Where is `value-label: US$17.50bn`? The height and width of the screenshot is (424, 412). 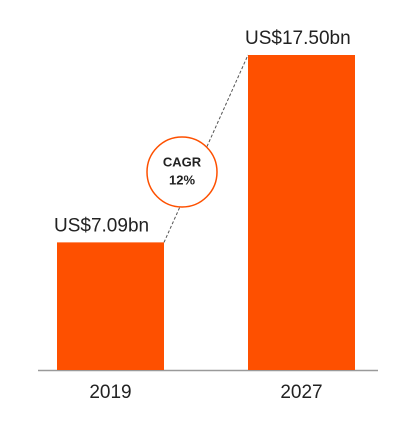
value-label: US$17.50bn is located at coordinates (298, 38).